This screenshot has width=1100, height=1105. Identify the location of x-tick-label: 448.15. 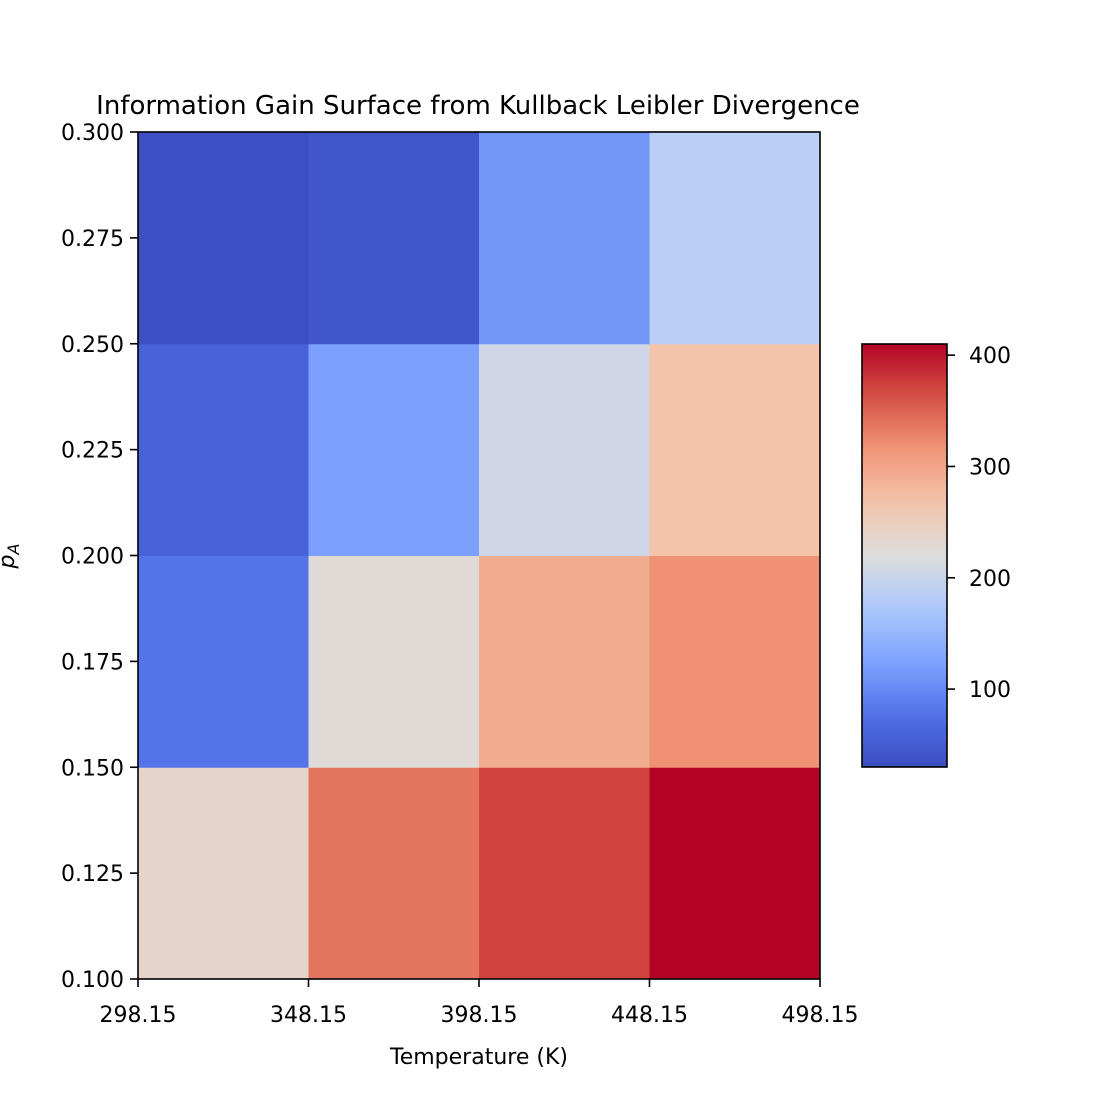
(649, 1015).